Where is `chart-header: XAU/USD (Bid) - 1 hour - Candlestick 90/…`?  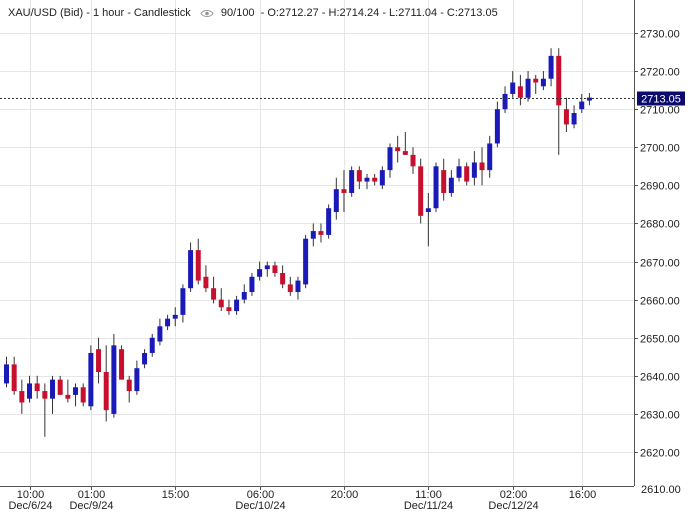
chart-header: XAU/USD (Bid) - 1 hour - Candlestick 90/… is located at coordinates (253, 13).